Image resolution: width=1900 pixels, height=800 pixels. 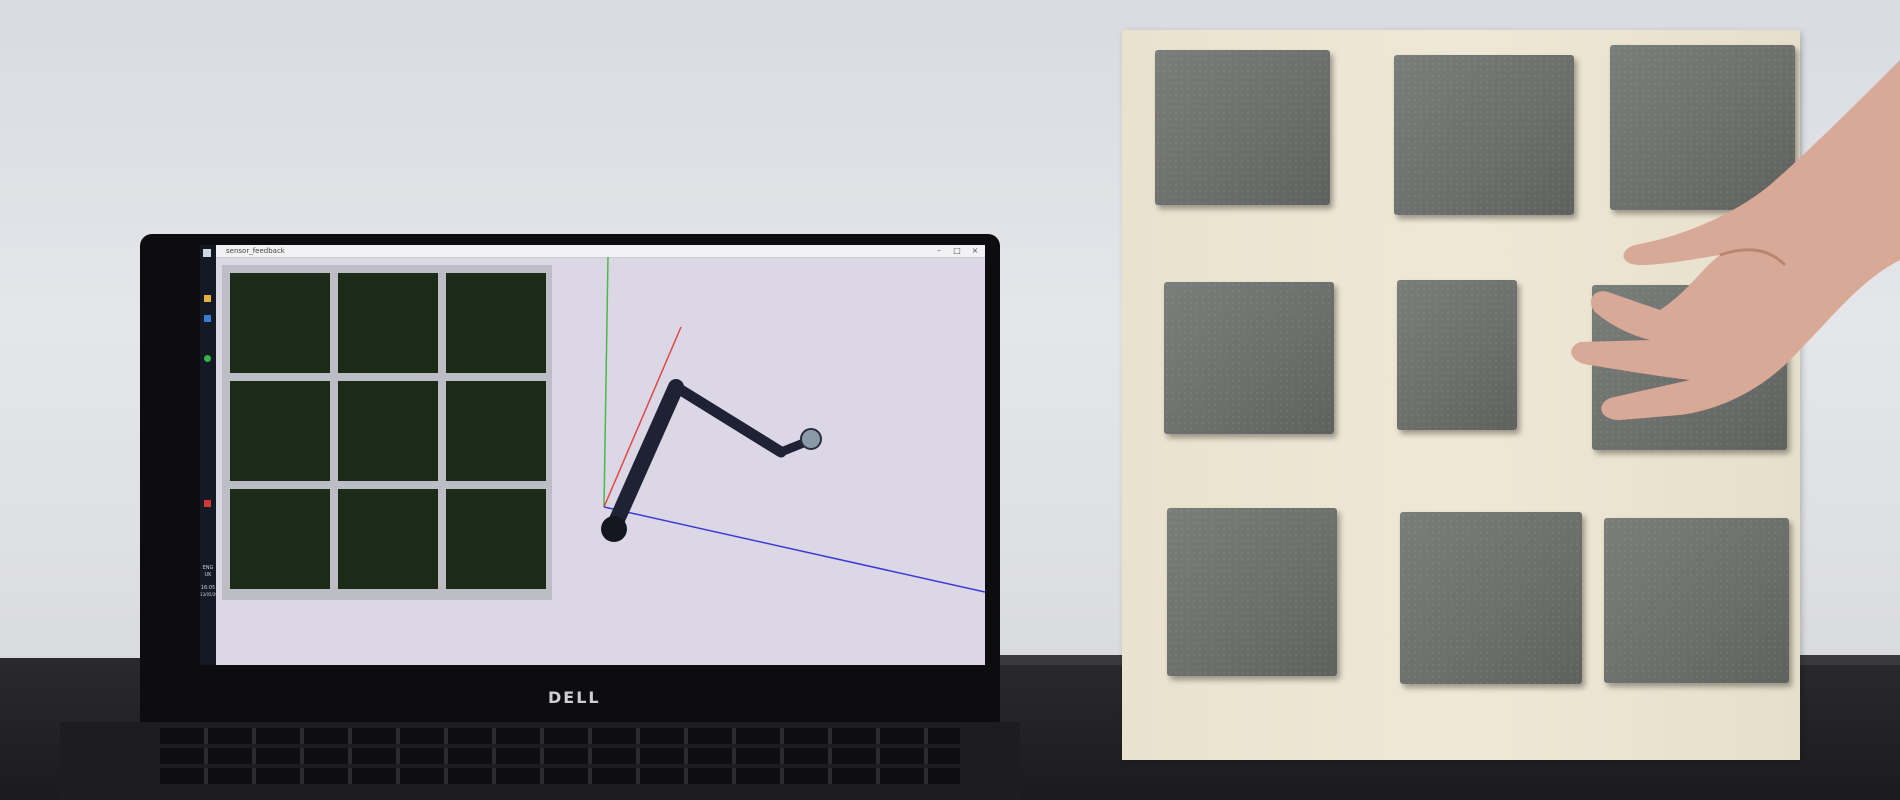 I want to click on close-icon: ×, so click(x=975, y=250).